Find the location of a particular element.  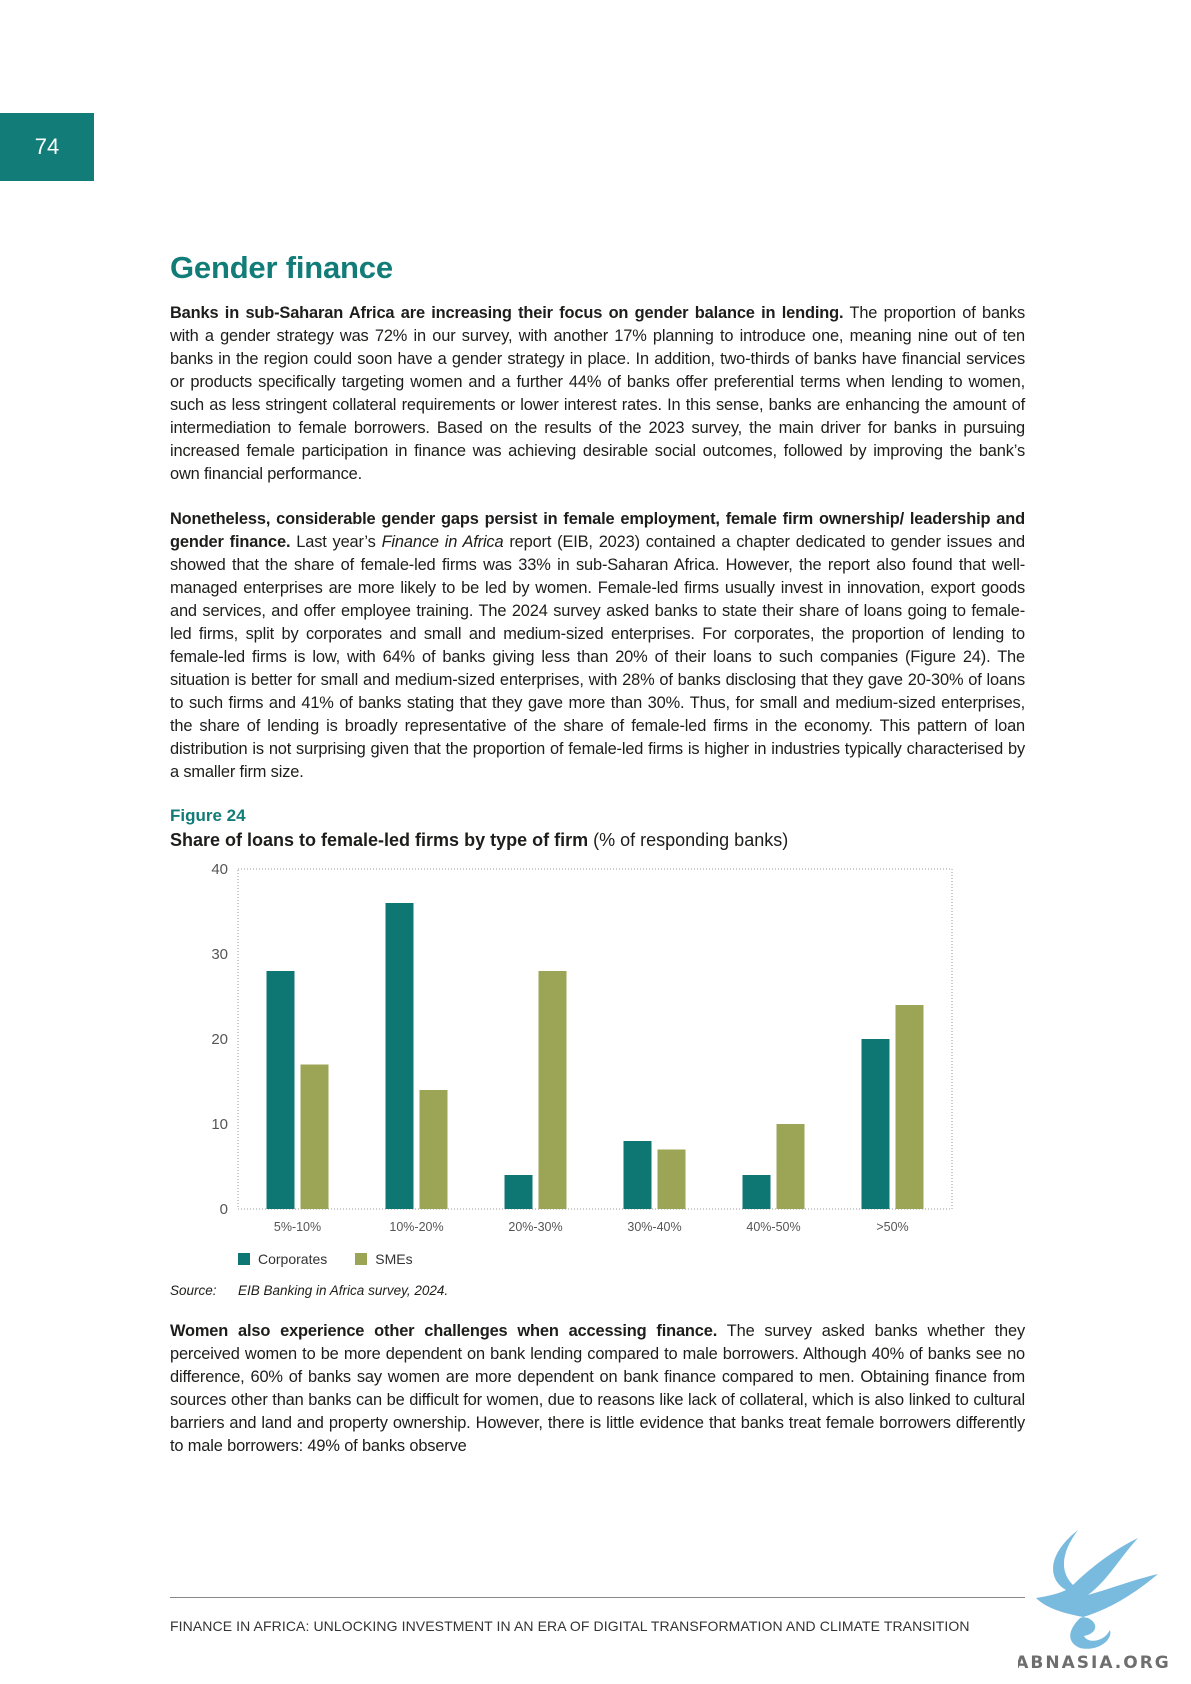

legend-label-corporates: Corporates is located at coordinates (293, 1259).